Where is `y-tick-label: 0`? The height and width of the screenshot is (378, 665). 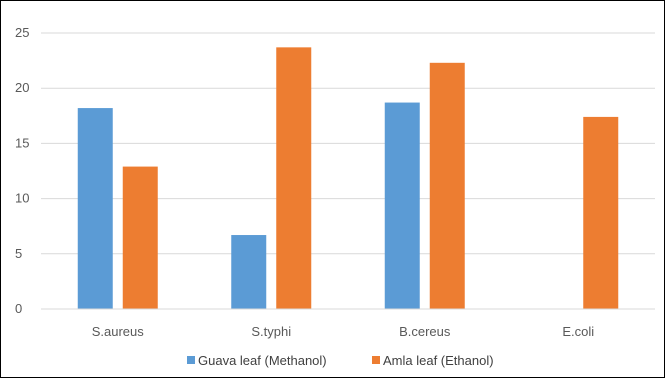 y-tick-label: 0 is located at coordinates (18, 308).